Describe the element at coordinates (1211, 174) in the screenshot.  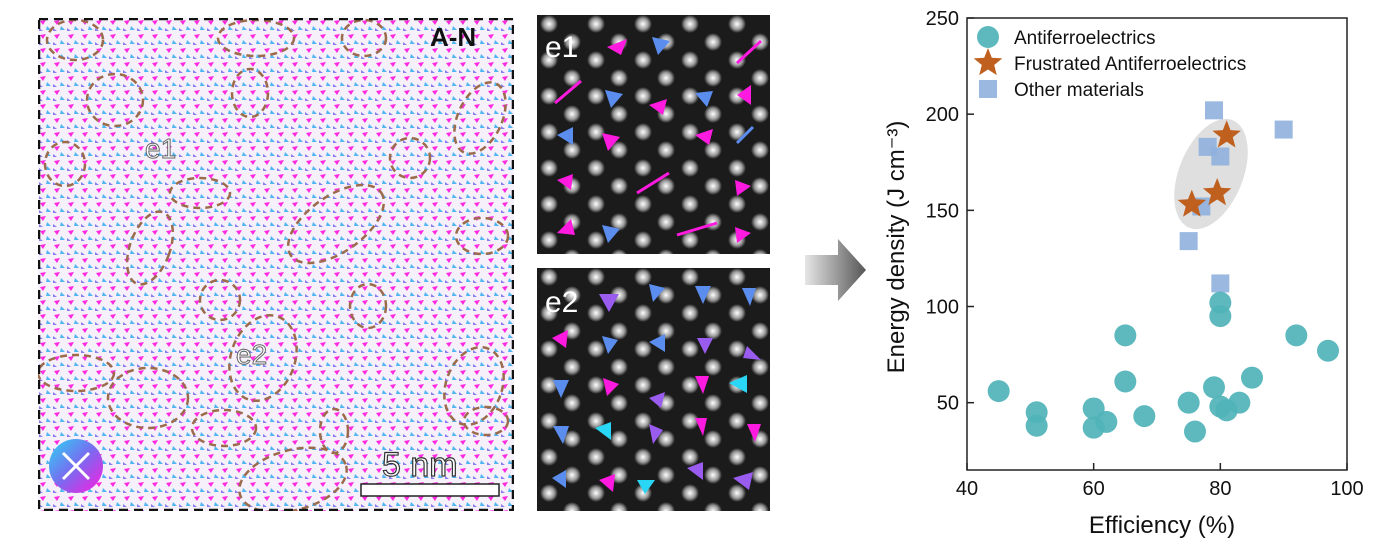
I see `highlight-ellipse` at that location.